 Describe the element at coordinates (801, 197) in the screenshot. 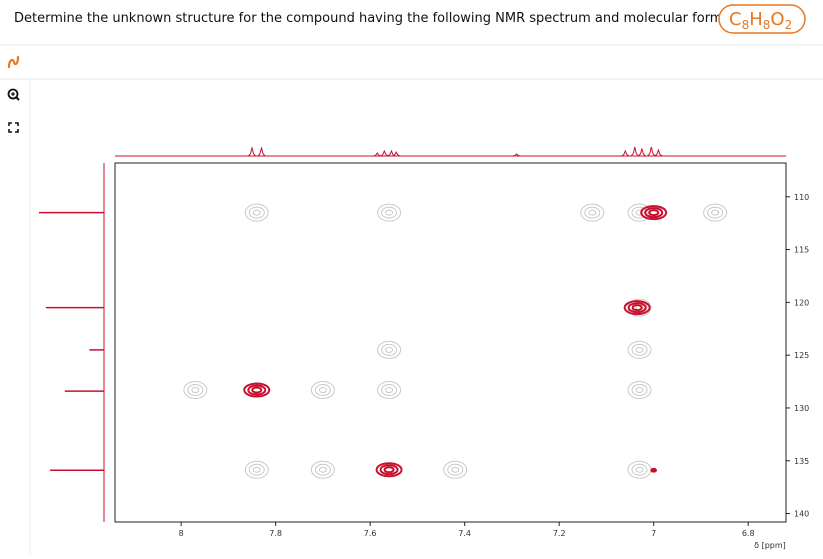

I see `y-tick-label: 110` at that location.